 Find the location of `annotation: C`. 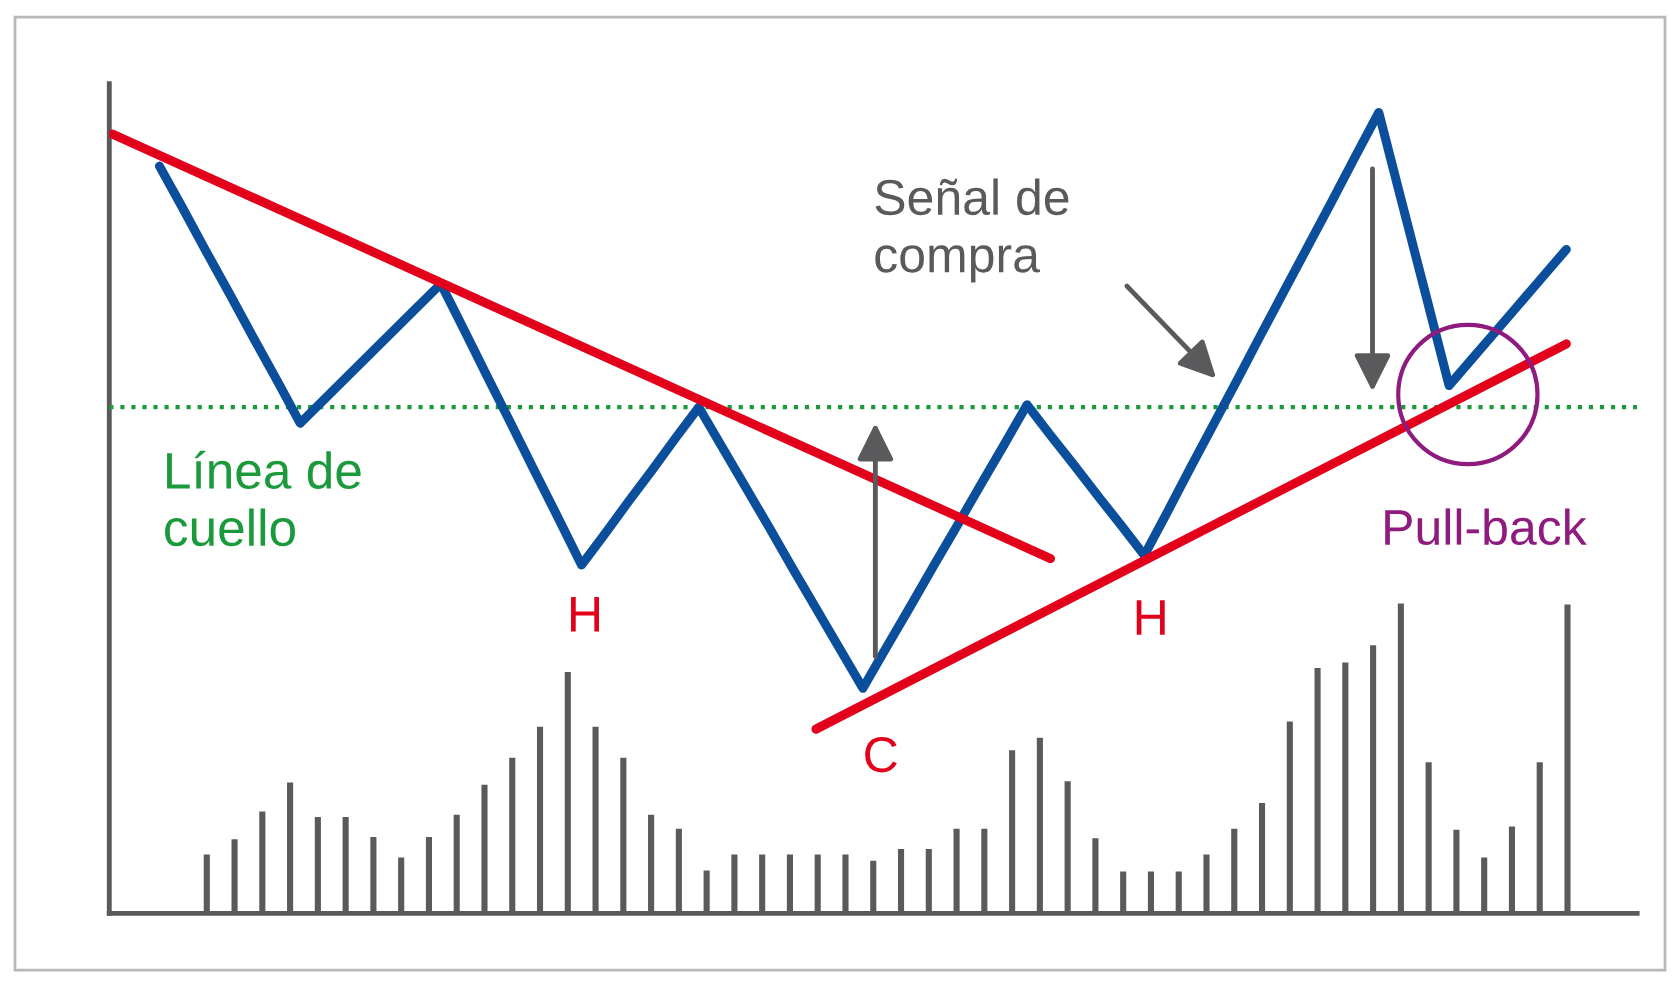

annotation: C is located at coordinates (881, 754).